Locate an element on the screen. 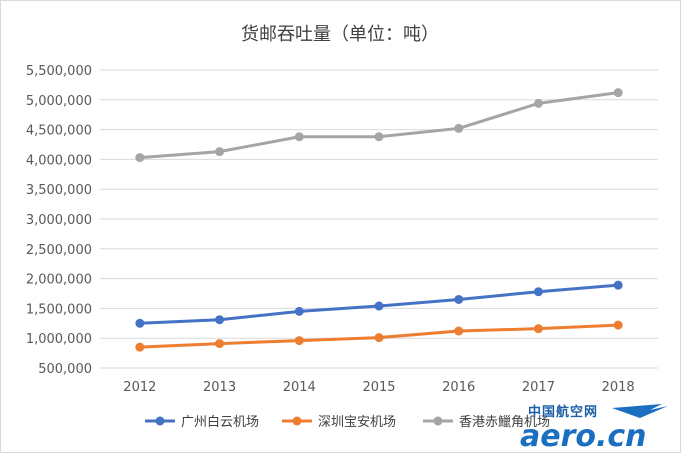  chart-title: 货邮吞吐量（单位：吨） is located at coordinates (340, 34).